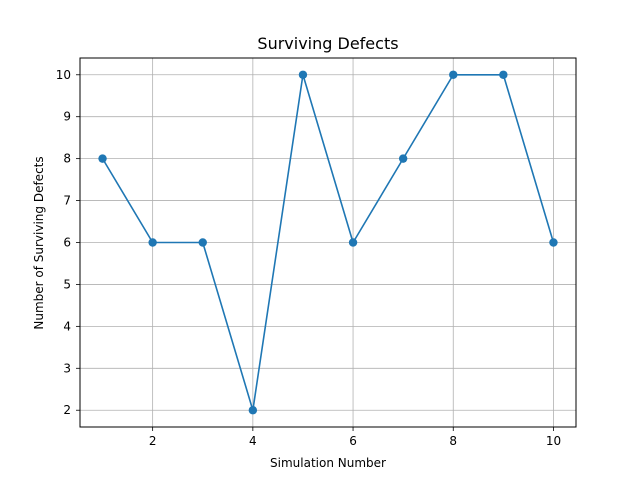 The width and height of the screenshot is (640, 480). What do you see at coordinates (67, 243) in the screenshot?
I see `y-tick-label: 6` at bounding box center [67, 243].